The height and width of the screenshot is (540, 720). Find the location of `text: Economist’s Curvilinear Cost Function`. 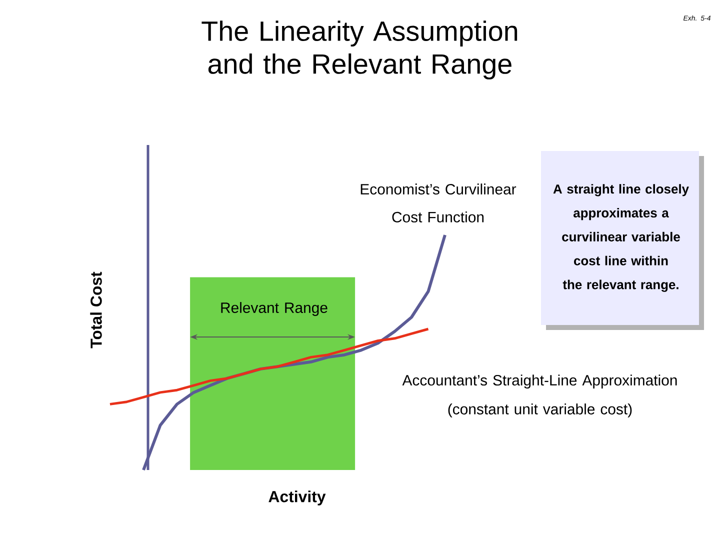

text: Economist’s Curvilinear Cost Function is located at coordinates (438, 203).